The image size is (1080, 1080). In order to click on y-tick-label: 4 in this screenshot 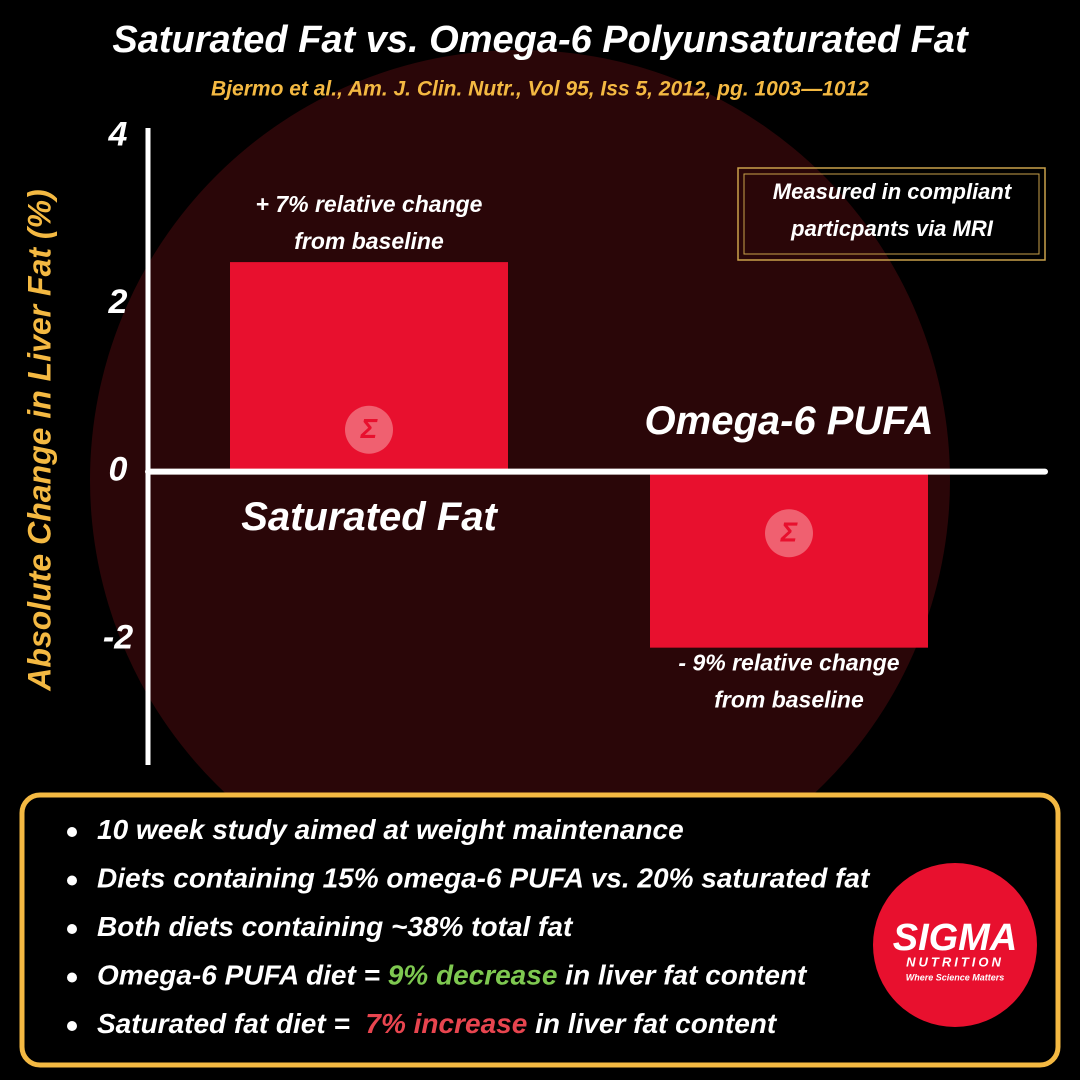, I will do `click(118, 134)`.